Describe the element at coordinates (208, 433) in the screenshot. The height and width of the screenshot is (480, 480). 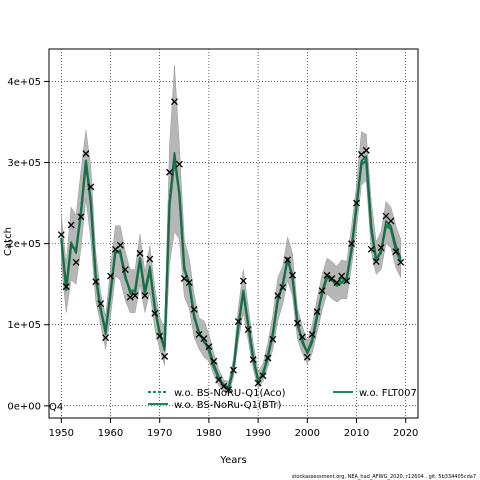
I see `x-tick-label: 1980` at that location.